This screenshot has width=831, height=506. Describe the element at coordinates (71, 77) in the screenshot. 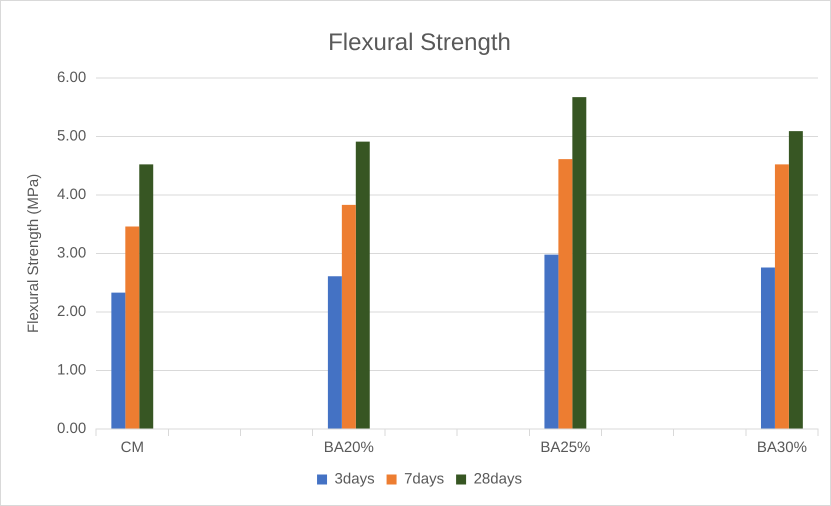

I see `y-tick-label: 6.00` at that location.